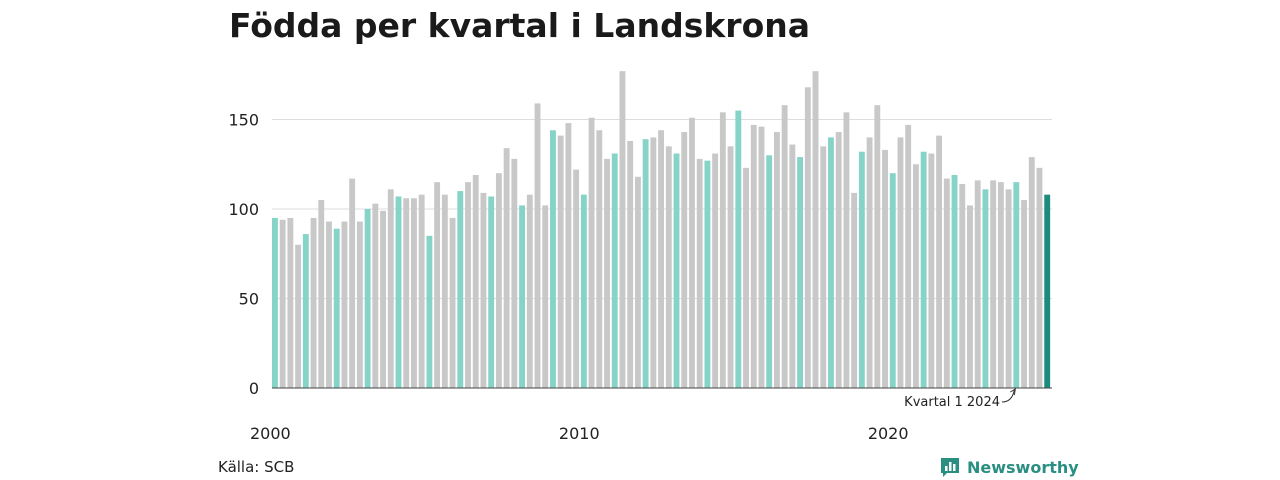 Image resolution: width=1280 pixels, height=480 pixels. I want to click on x-tick-label: 2020, so click(888, 433).